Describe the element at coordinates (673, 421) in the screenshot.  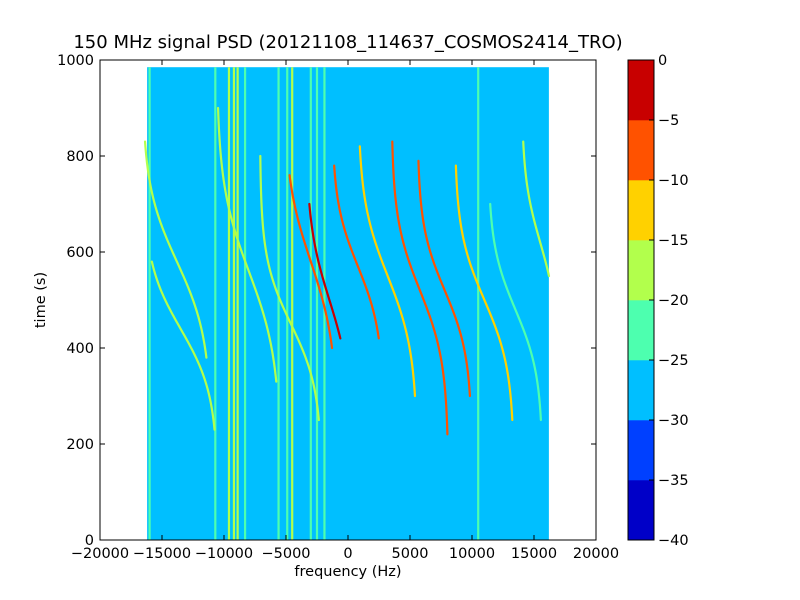
I see `colorbar-tick-label: −30` at that location.